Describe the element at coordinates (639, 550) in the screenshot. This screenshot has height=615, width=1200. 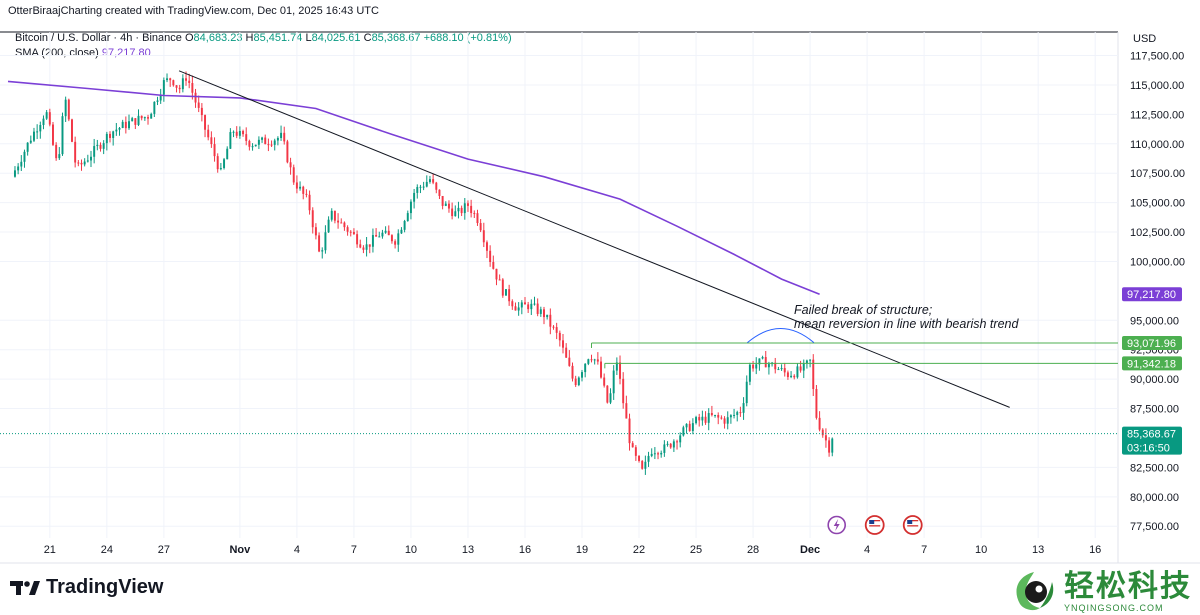
I see `x-tick-label: 22` at that location.